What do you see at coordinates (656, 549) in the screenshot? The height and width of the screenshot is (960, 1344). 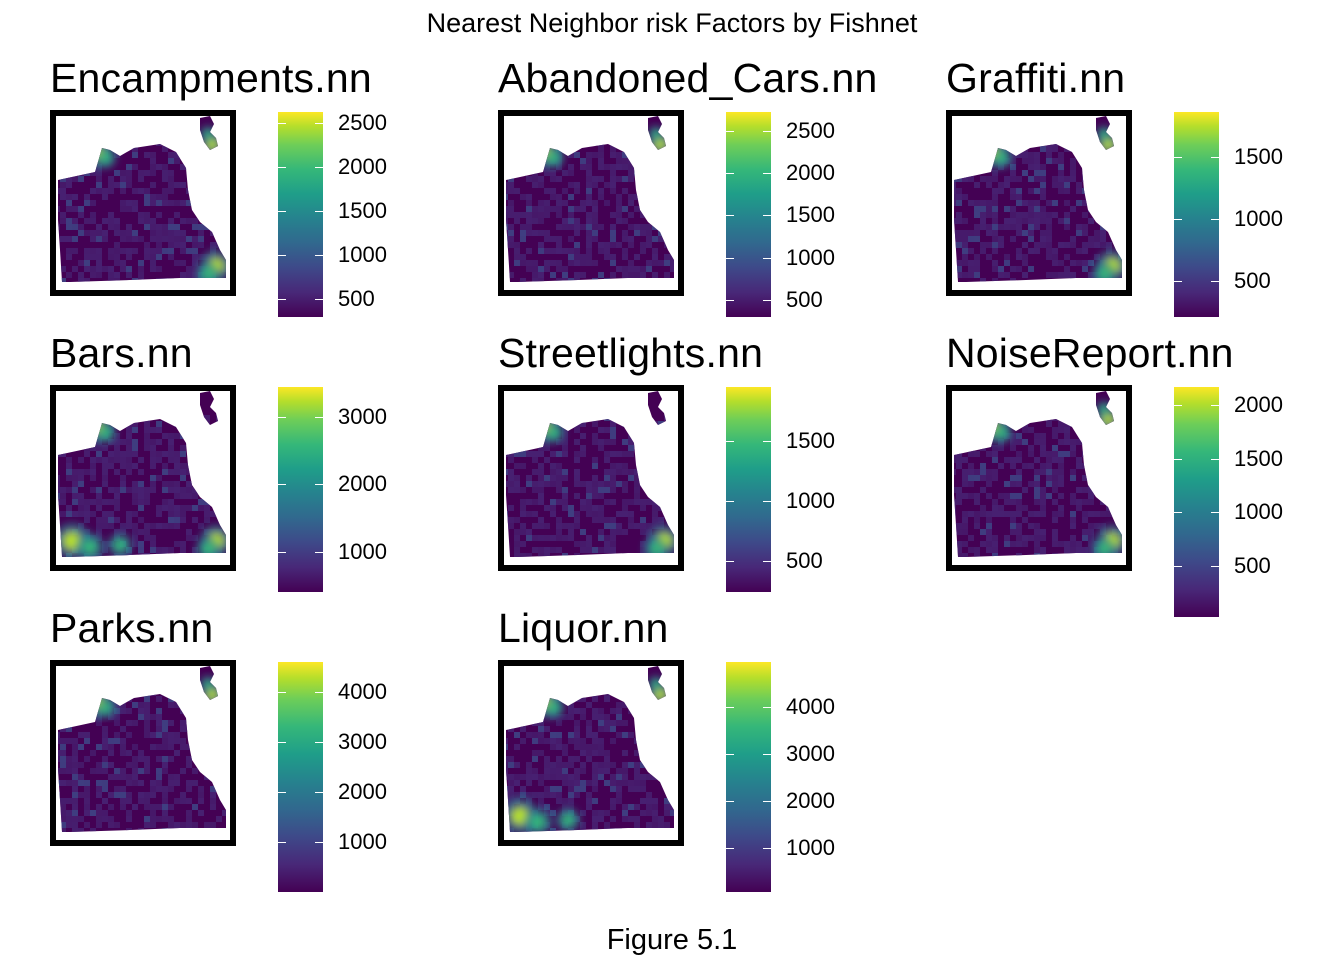 I see `hotspot-core` at bounding box center [656, 549].